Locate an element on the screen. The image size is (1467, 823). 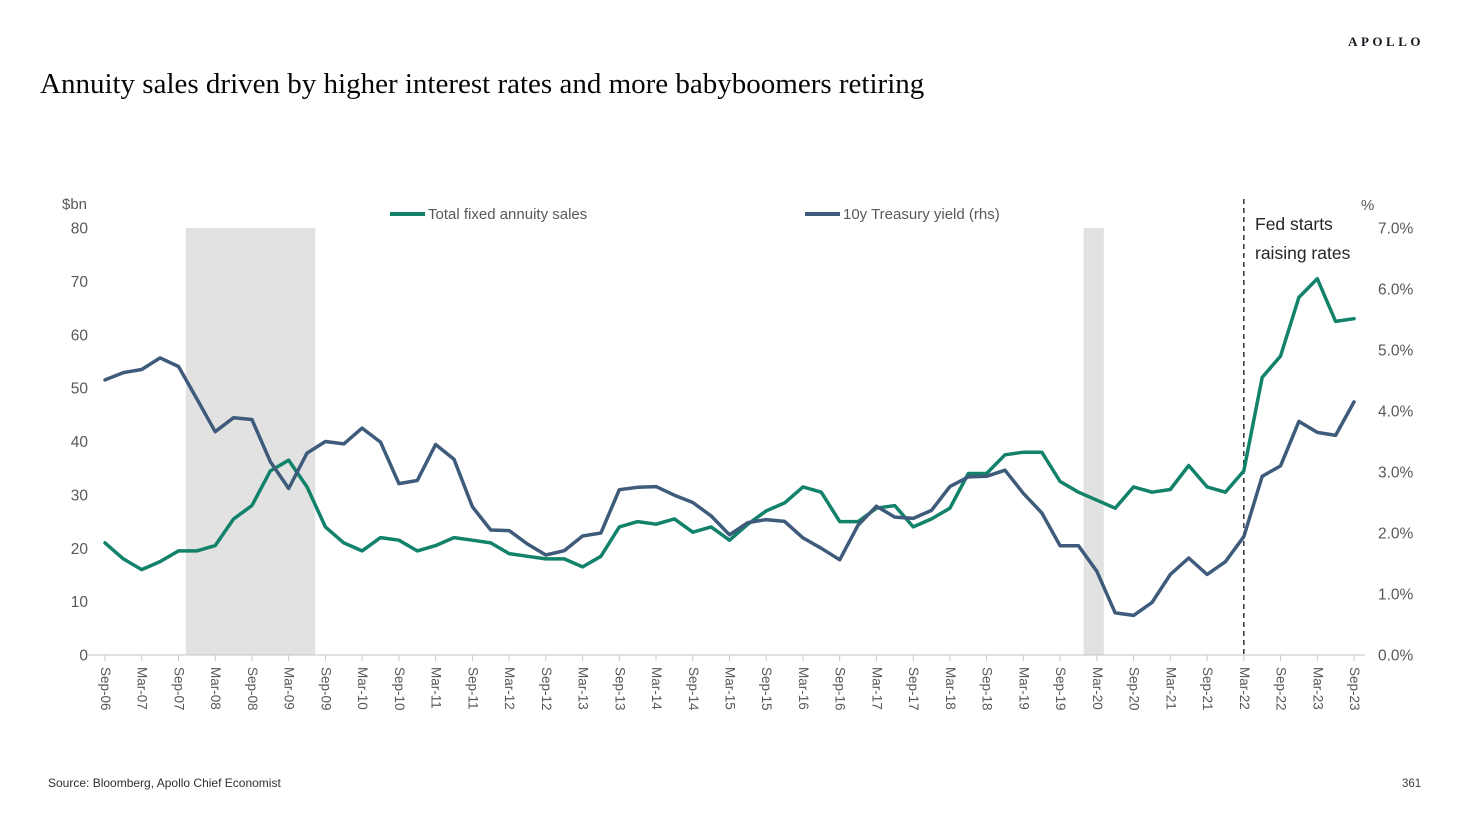
x-tick-label: Mar-17 is located at coordinates (876, 688).